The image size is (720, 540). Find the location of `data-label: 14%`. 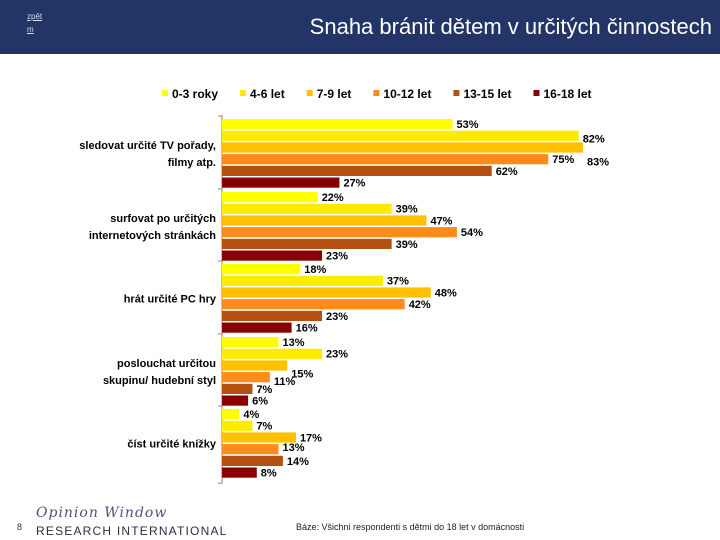

data-label: 14% is located at coordinates (298, 462).